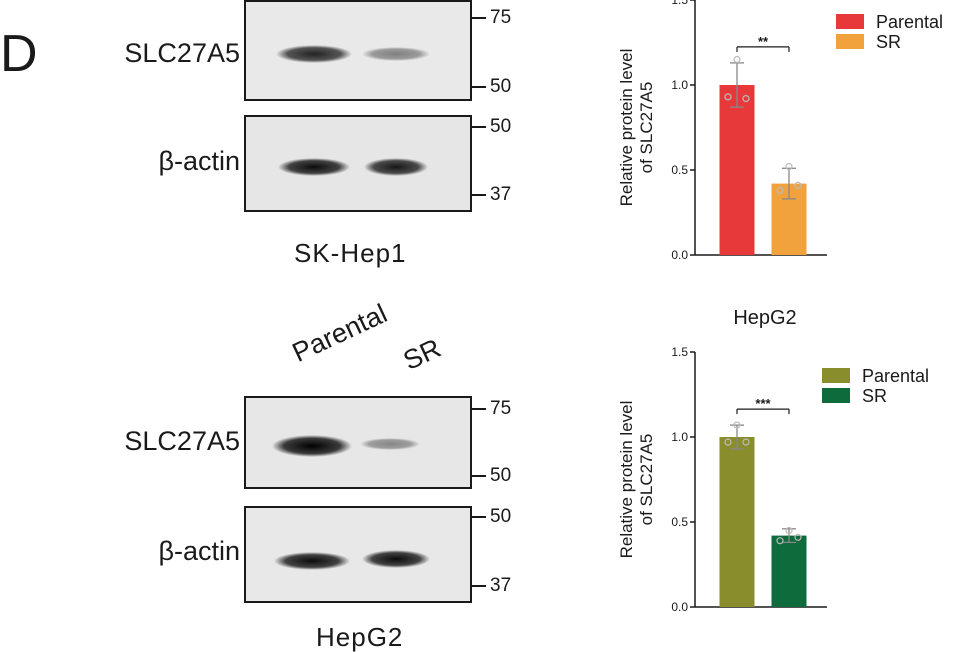  What do you see at coordinates (350, 253) in the screenshot?
I see `cell-line-label: SK-Hep1` at bounding box center [350, 253].